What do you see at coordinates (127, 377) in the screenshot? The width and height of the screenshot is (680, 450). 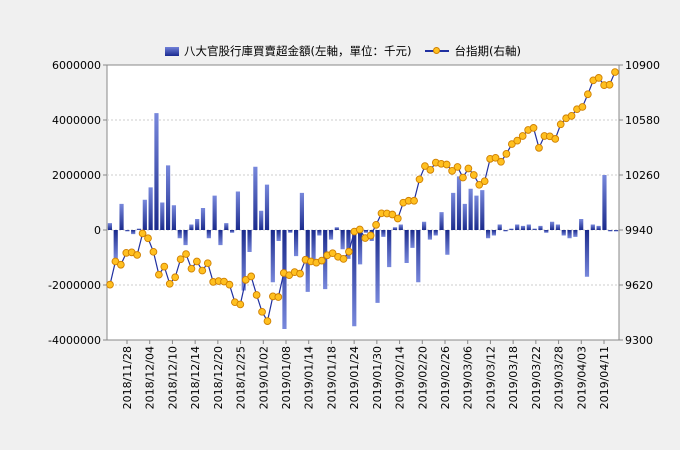 I see `x-tick-label: 2018/11/28` at bounding box center [127, 377].